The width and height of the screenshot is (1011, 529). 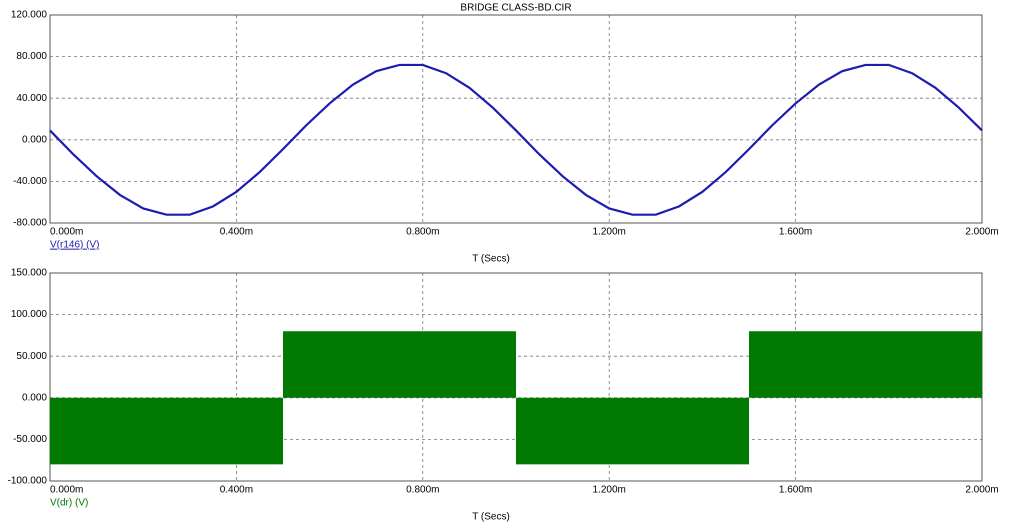 I want to click on y-tick-label: 40.000, so click(x=31, y=98).